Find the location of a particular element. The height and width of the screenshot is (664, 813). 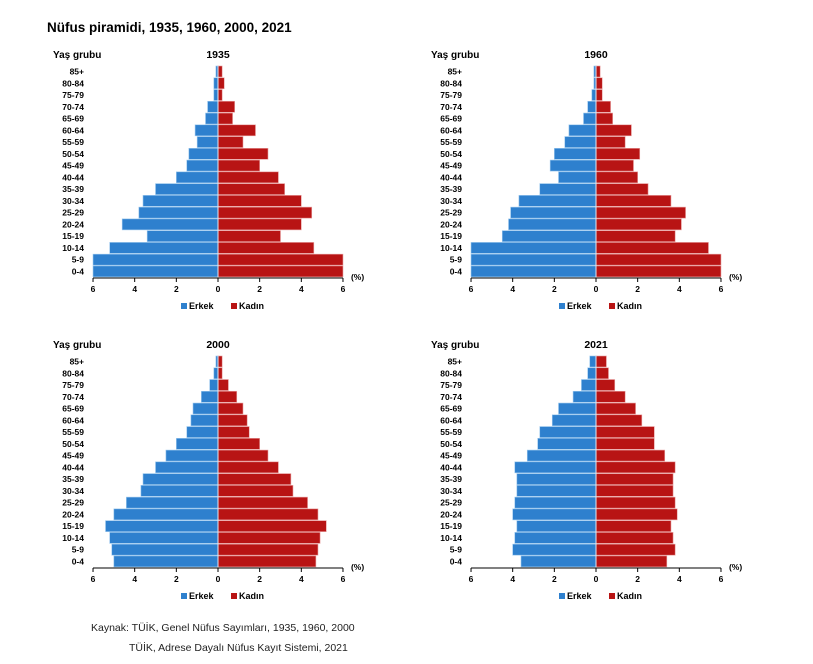

age-group-label: 40-44 is located at coordinates (451, 177).